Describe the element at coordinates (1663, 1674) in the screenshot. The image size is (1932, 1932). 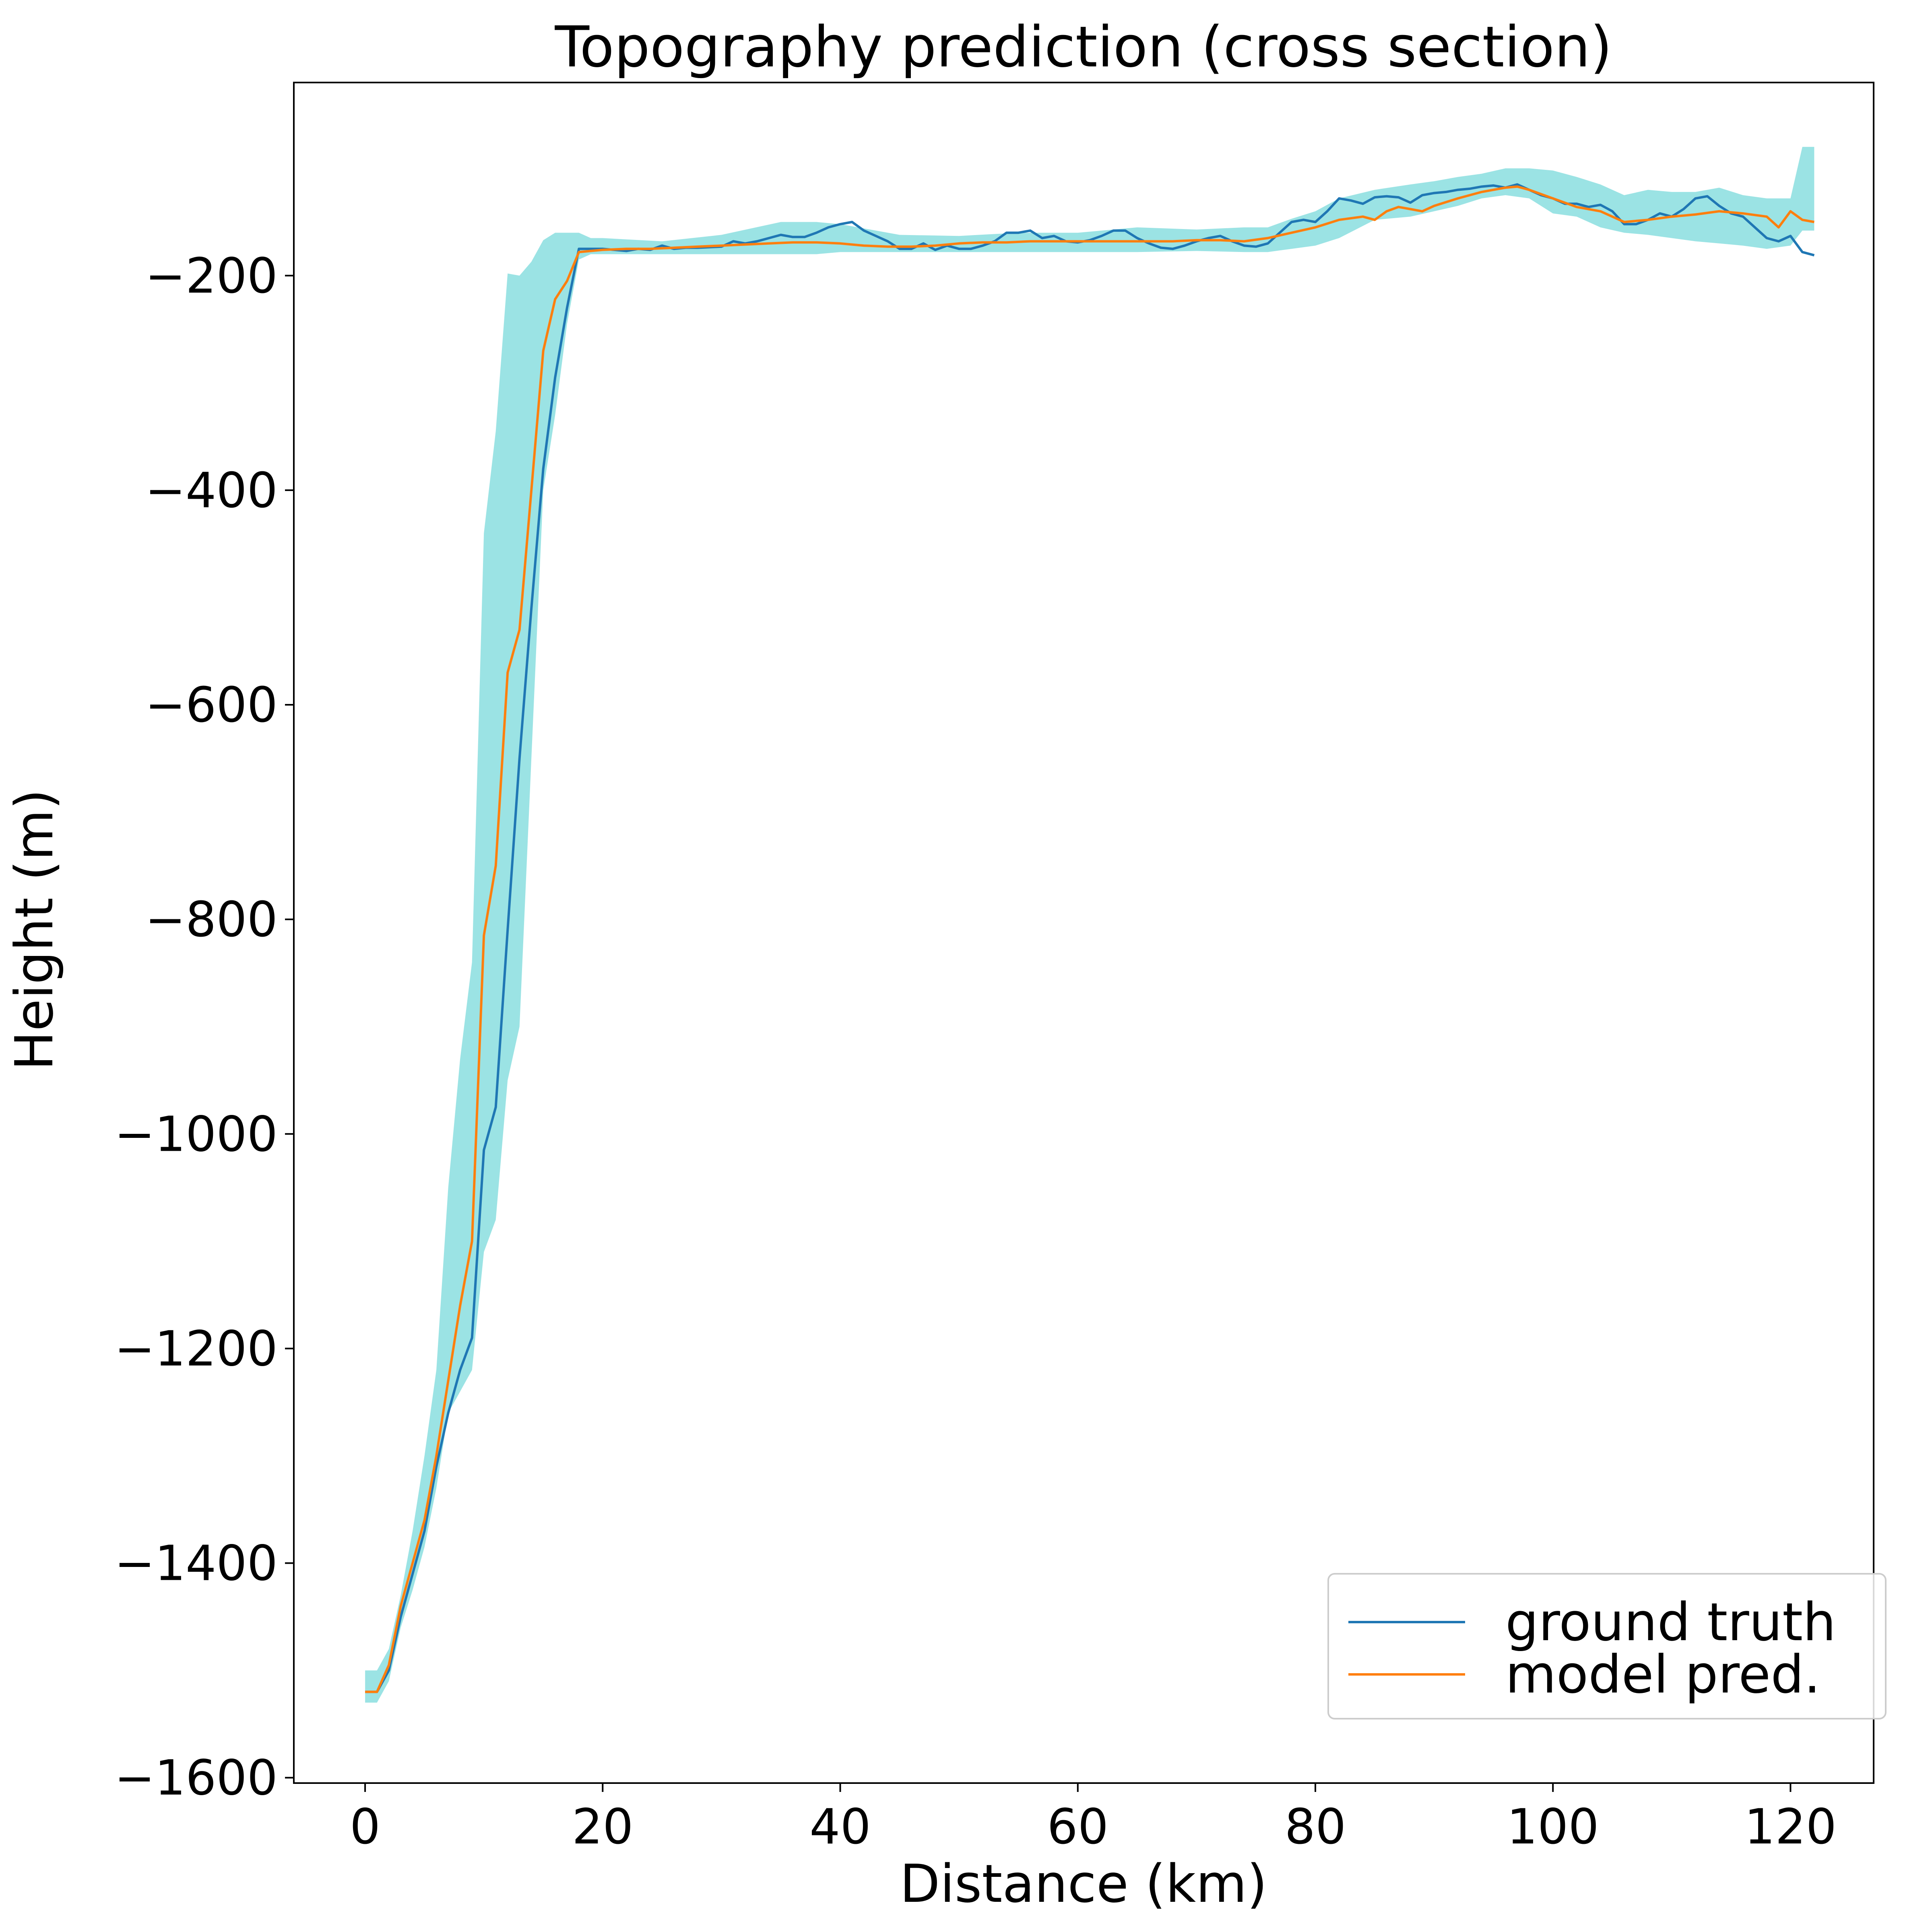
I see `legend-label-model-pred: model pred.` at that location.